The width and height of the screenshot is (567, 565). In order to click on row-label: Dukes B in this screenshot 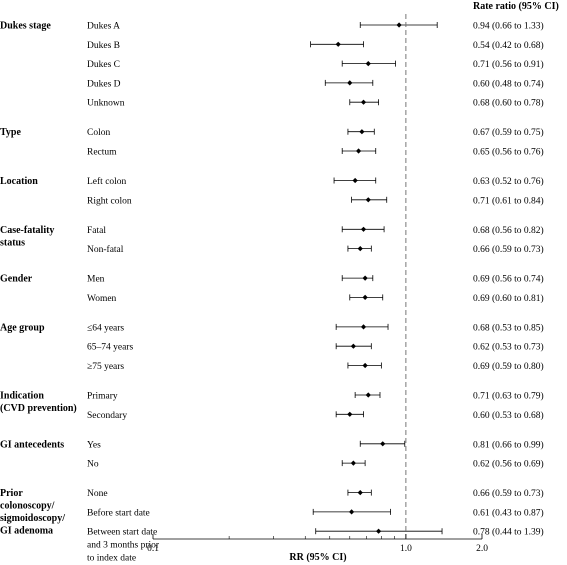, I will do `click(103, 46)`.